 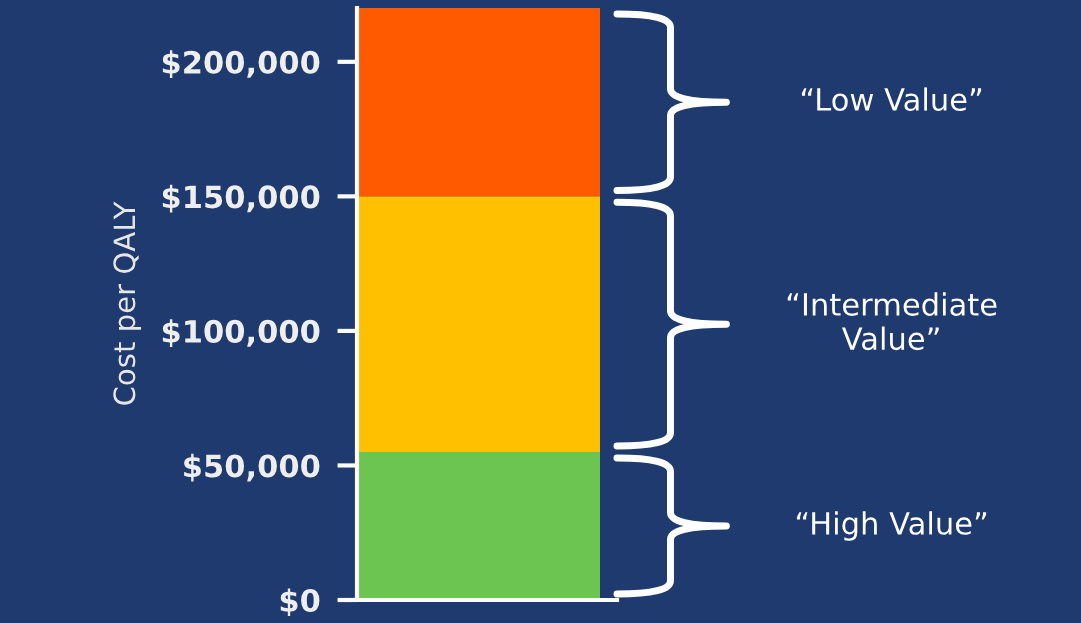 I want to click on y-tick-label: $100,000, so click(x=241, y=333).